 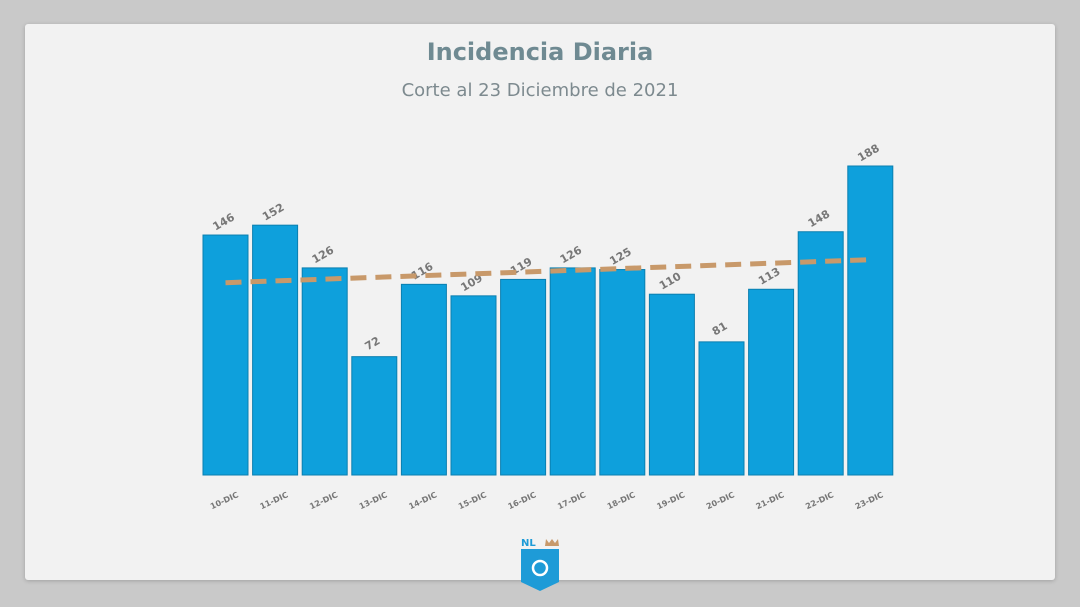 I want to click on data-label: 152, so click(x=273, y=212).